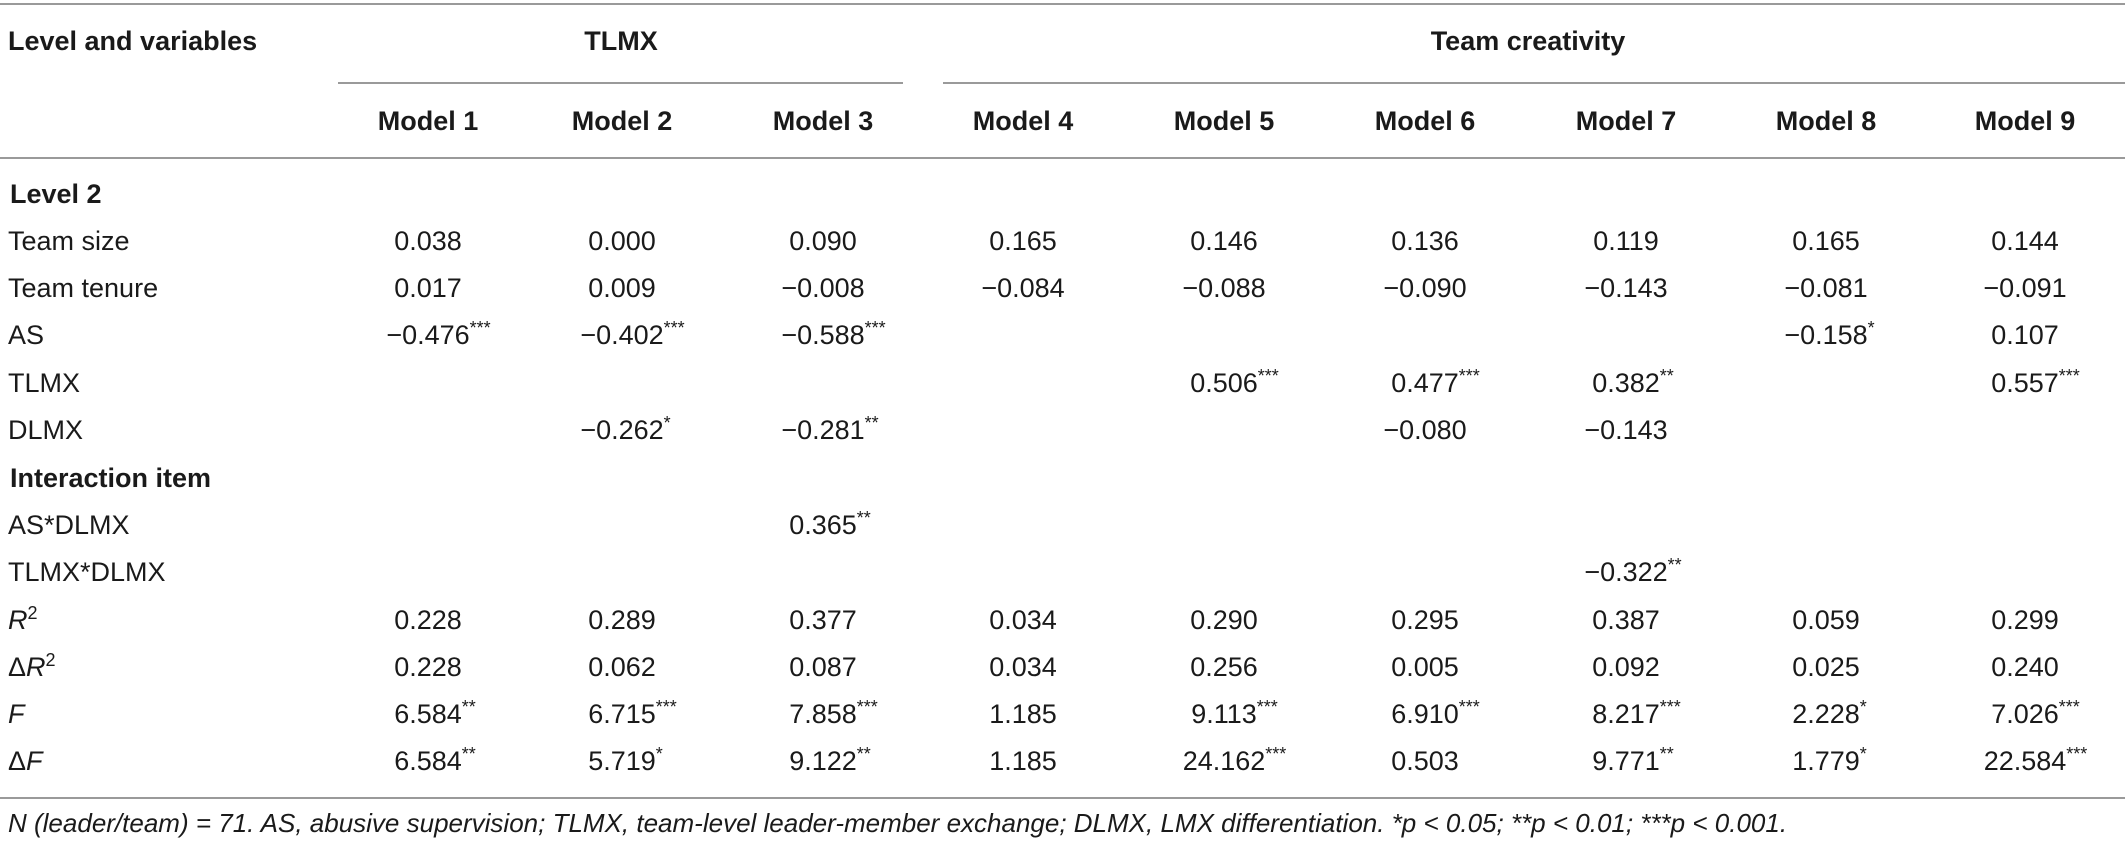  I want to click on row-label: DLMX, so click(45, 430).